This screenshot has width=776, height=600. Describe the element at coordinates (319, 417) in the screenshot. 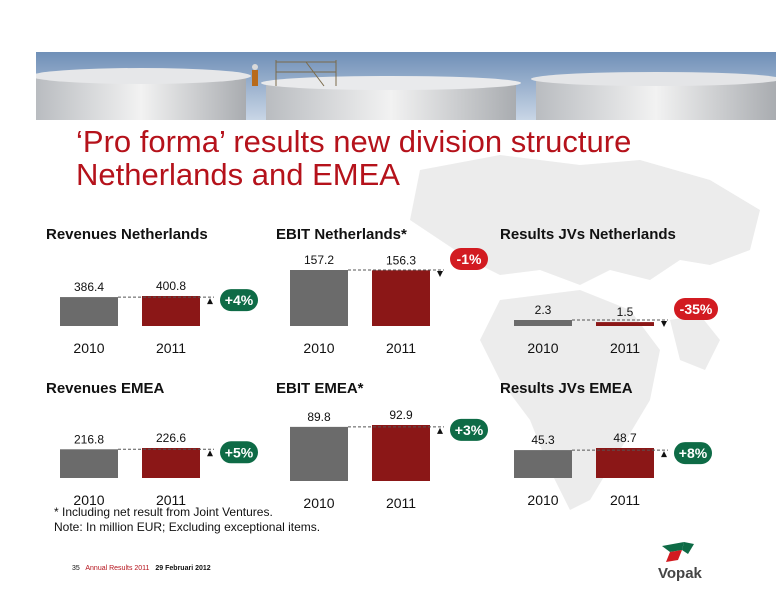

I see `value-label: 89.8` at that location.